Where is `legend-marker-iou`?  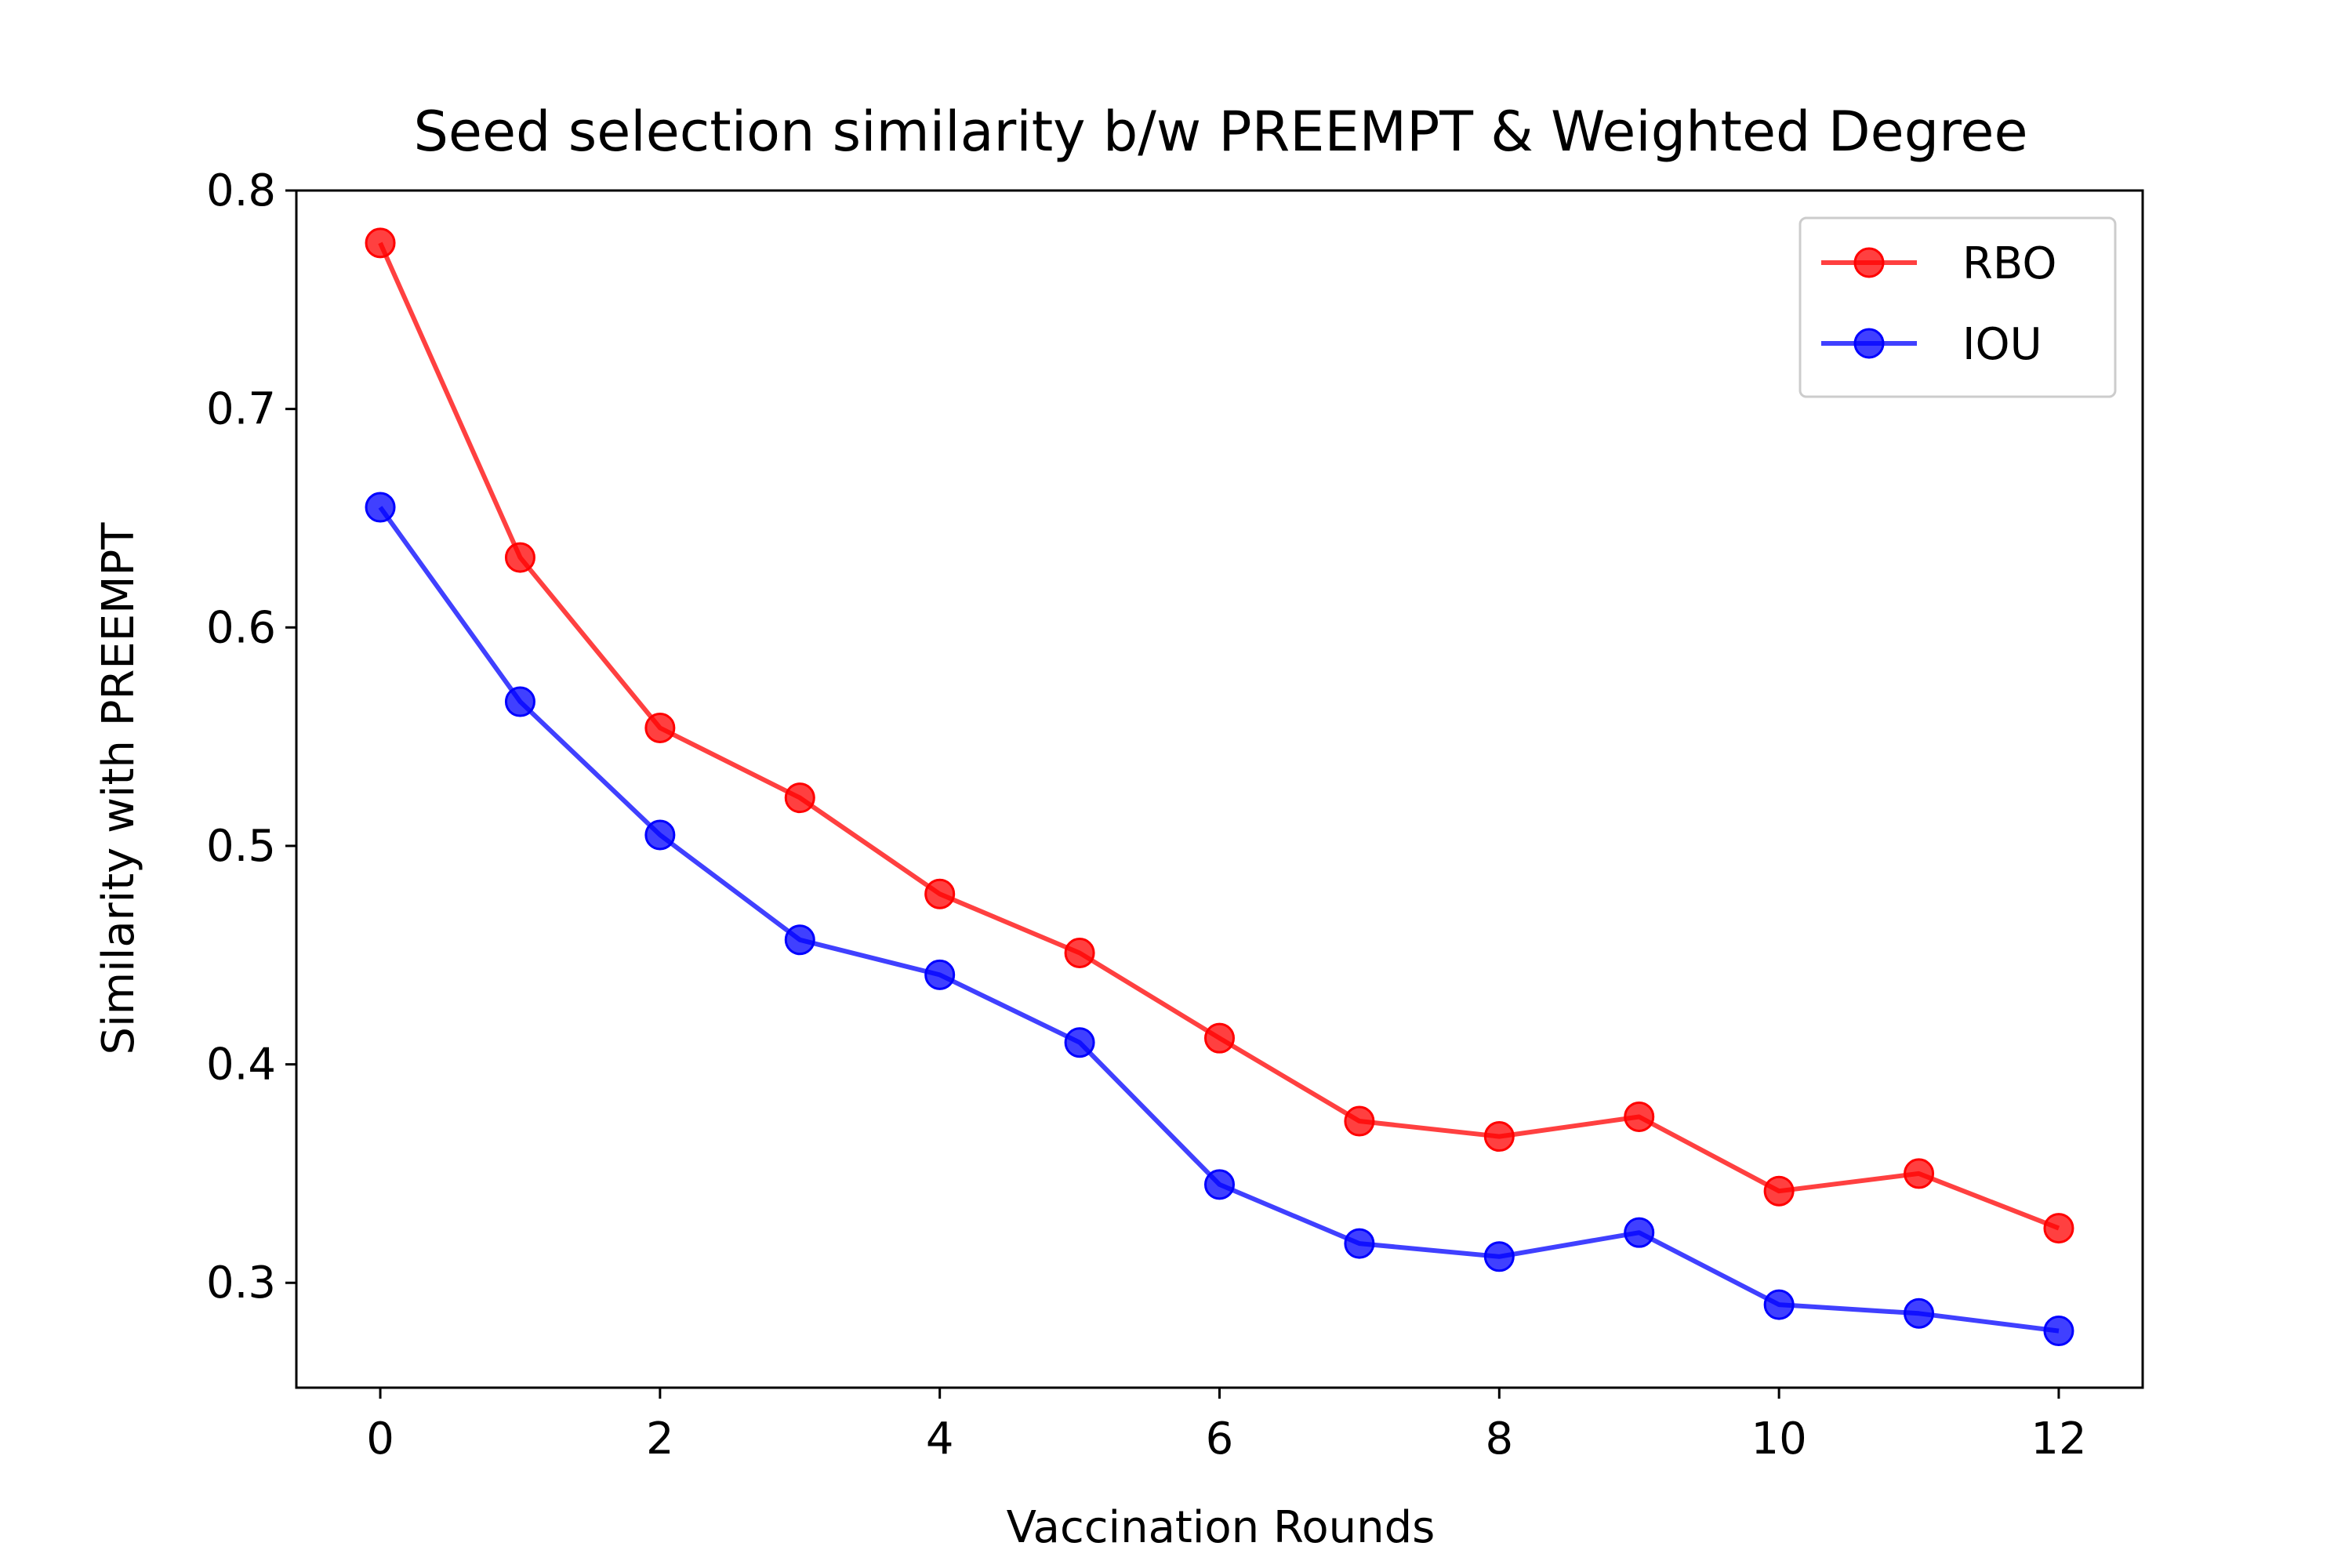
legend-marker-iou is located at coordinates (1869, 343).